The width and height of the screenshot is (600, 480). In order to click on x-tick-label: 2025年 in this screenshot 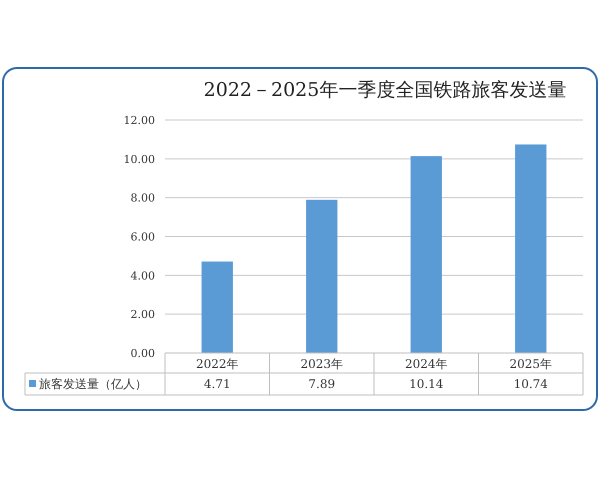, I will do `click(530, 364)`.